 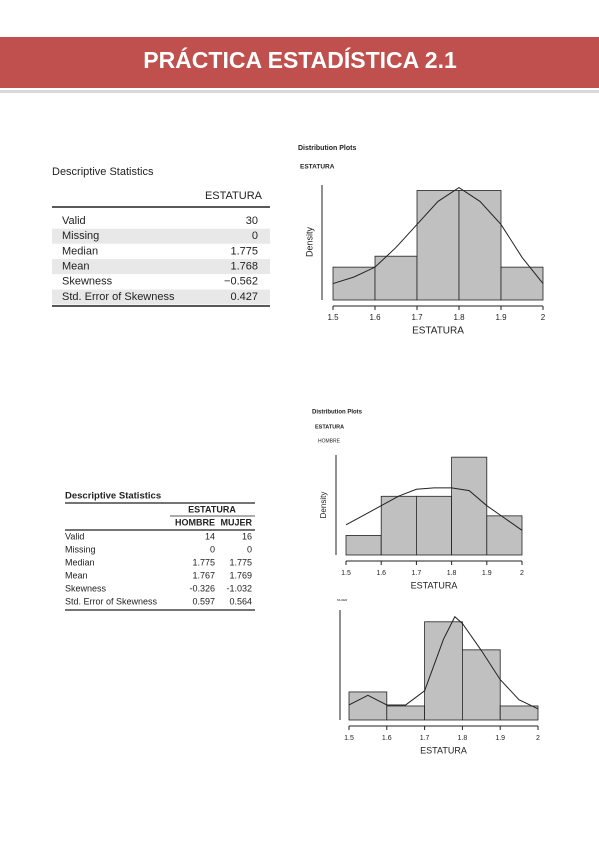 What do you see at coordinates (195, 522) in the screenshot?
I see `column-header: HOMBRE` at bounding box center [195, 522].